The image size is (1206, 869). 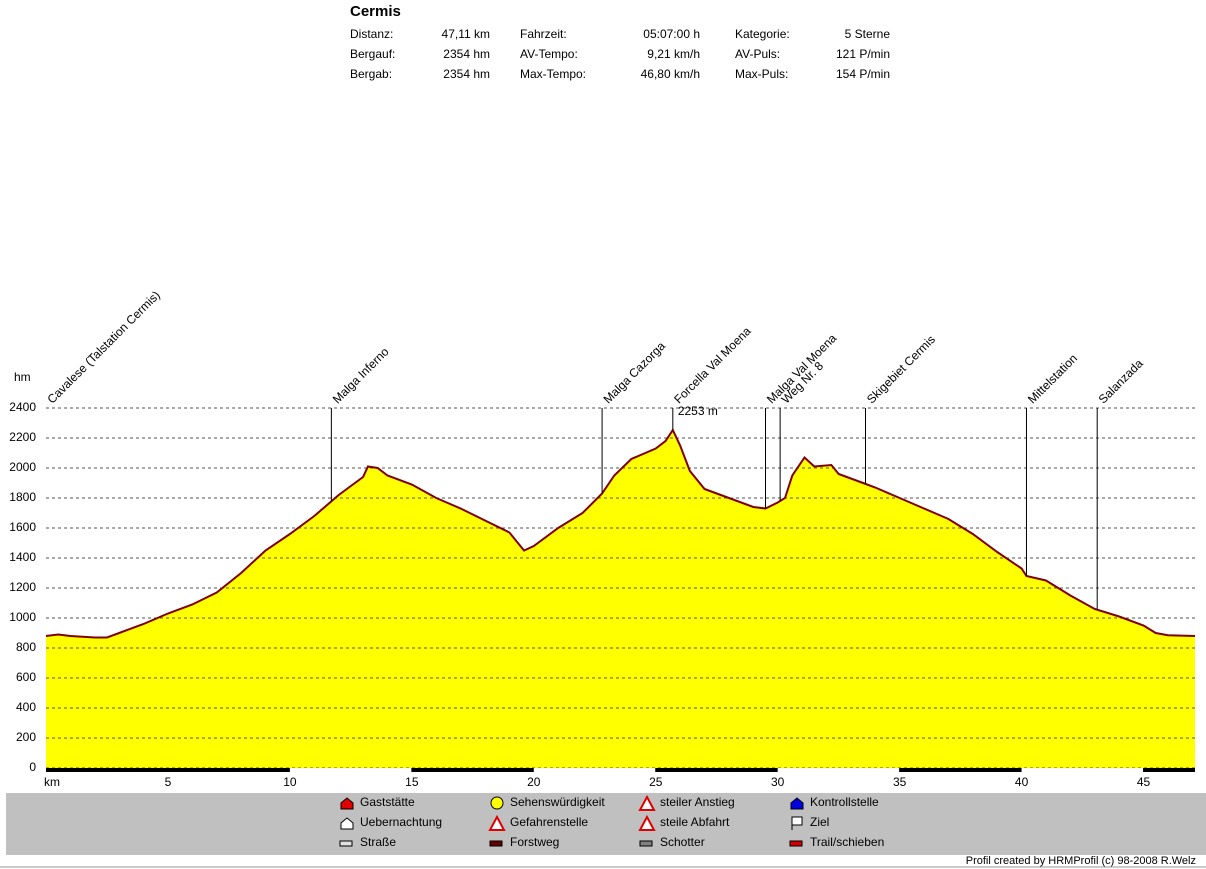 I want to click on y-tick-label: 2400, so click(x=22, y=407).